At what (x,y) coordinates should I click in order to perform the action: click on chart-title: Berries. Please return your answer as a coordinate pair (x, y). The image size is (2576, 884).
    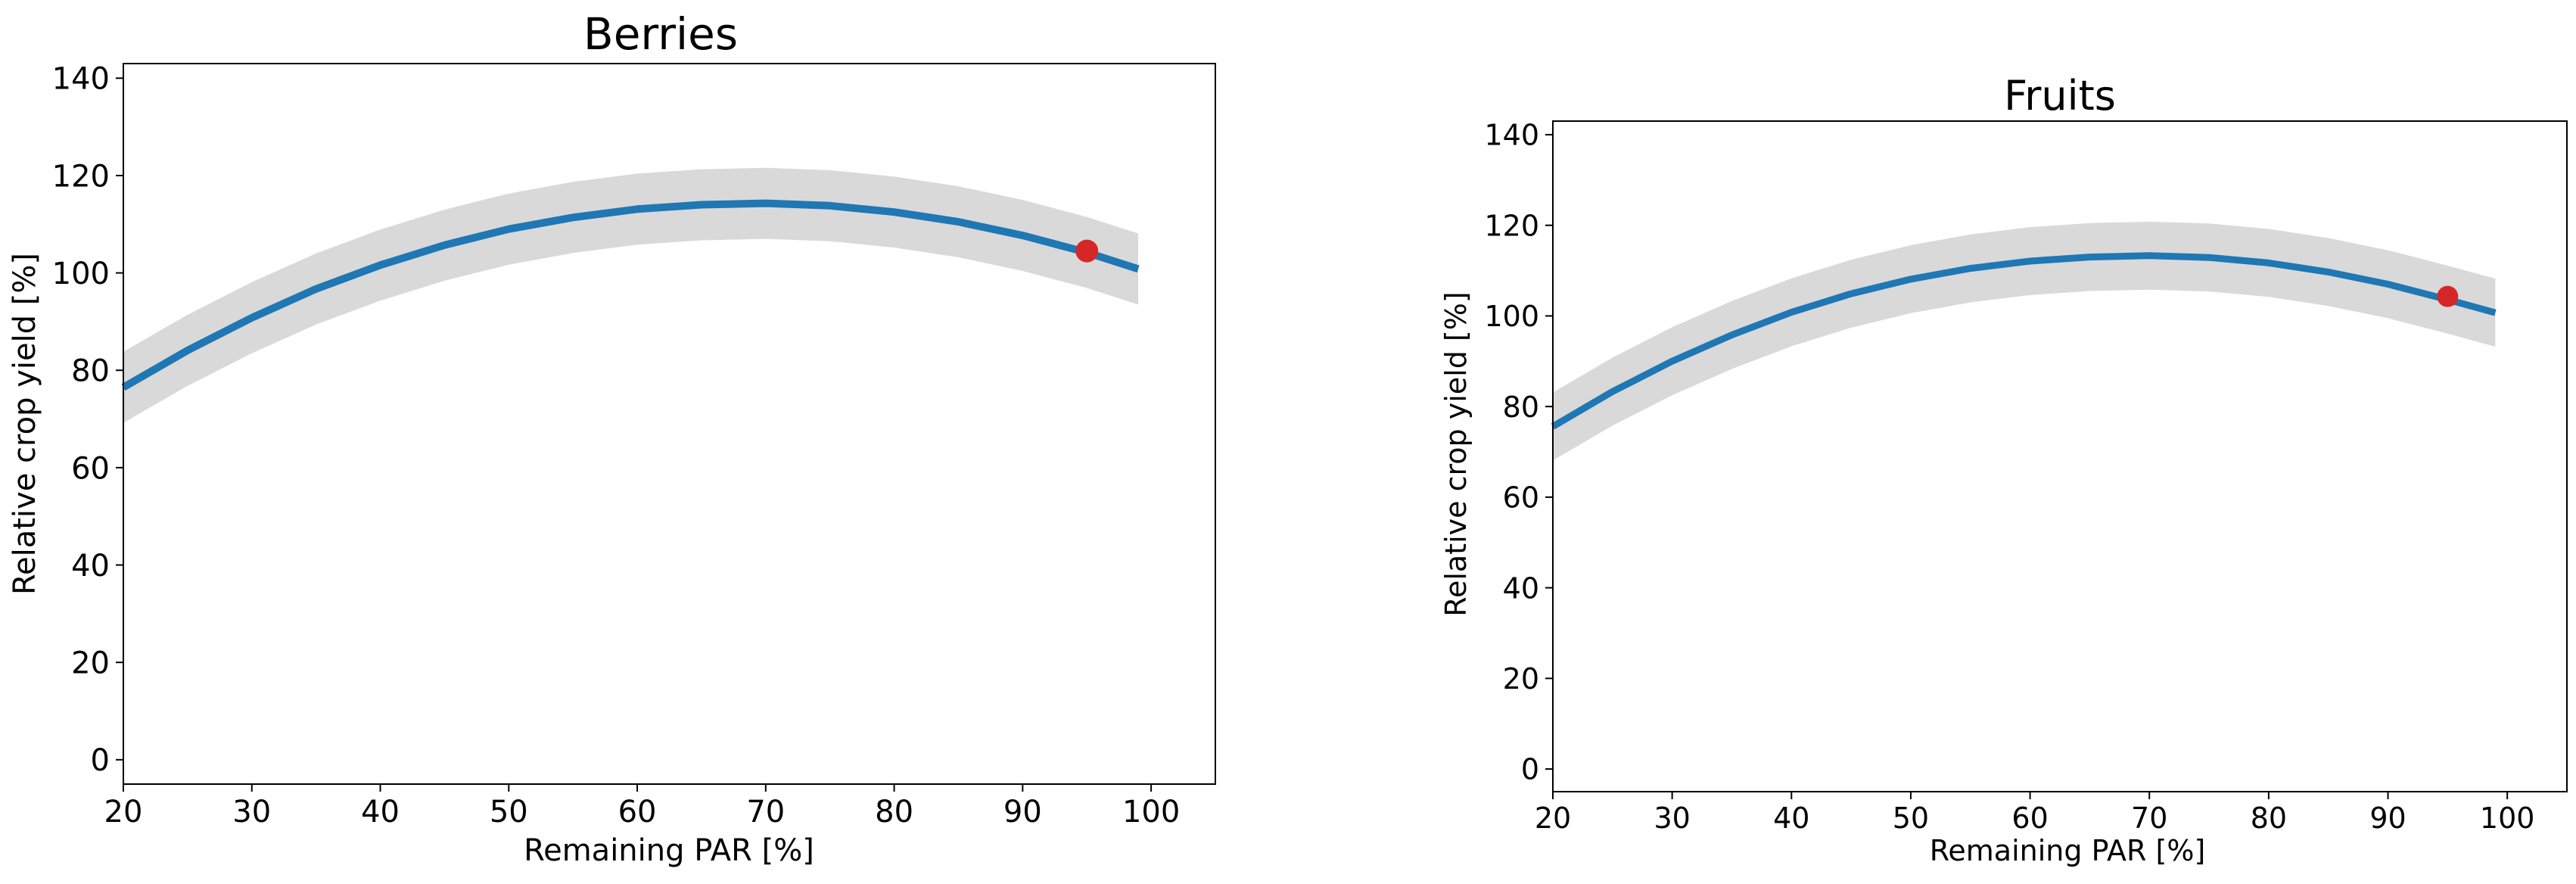
    Looking at the image, I should click on (660, 34).